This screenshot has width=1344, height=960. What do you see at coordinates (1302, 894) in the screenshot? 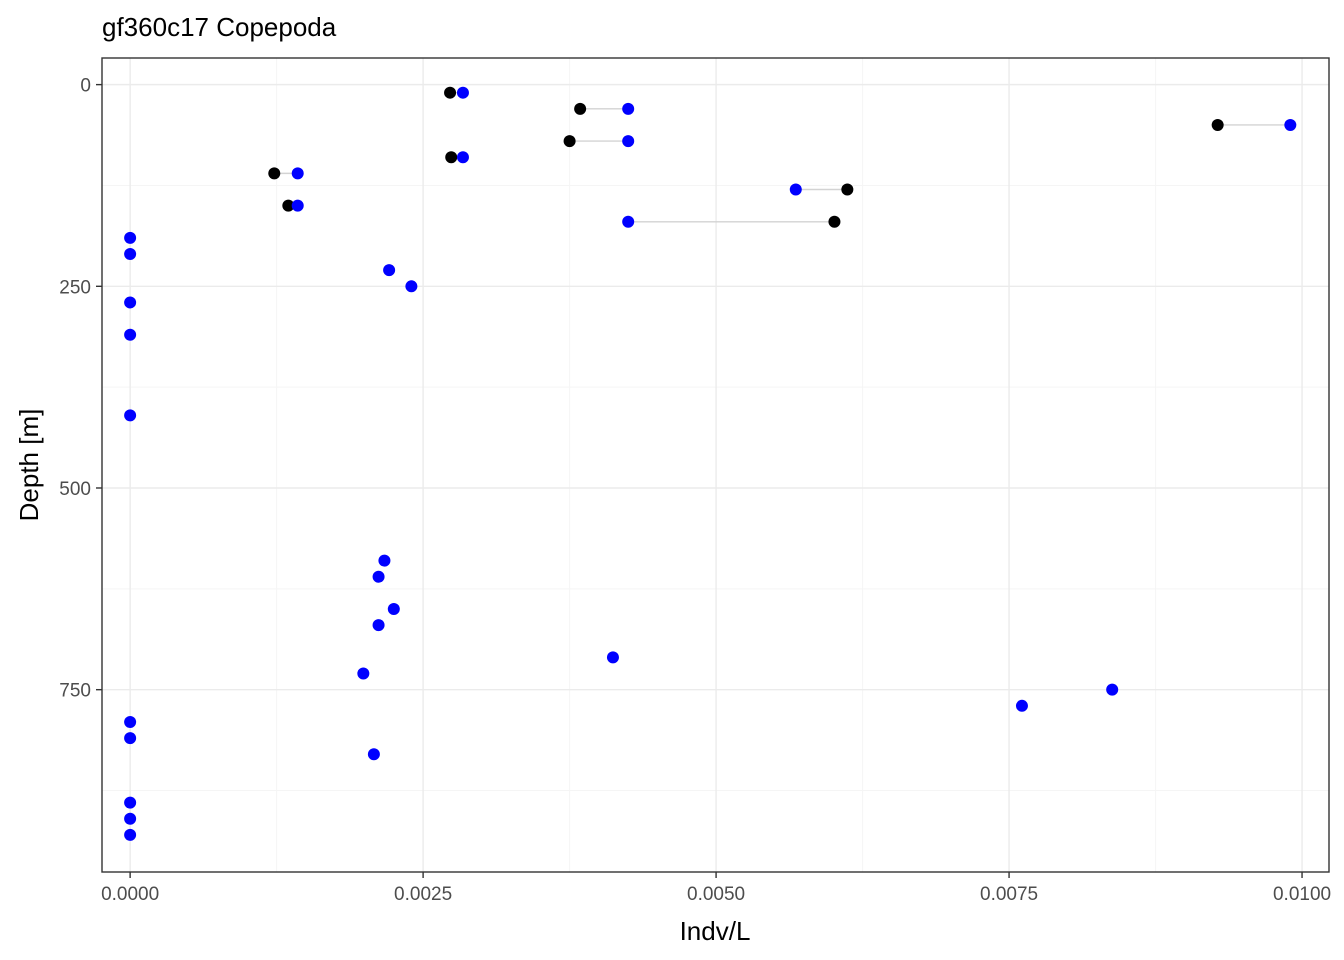
I see `x-tick-label: 0.0100` at bounding box center [1302, 894].